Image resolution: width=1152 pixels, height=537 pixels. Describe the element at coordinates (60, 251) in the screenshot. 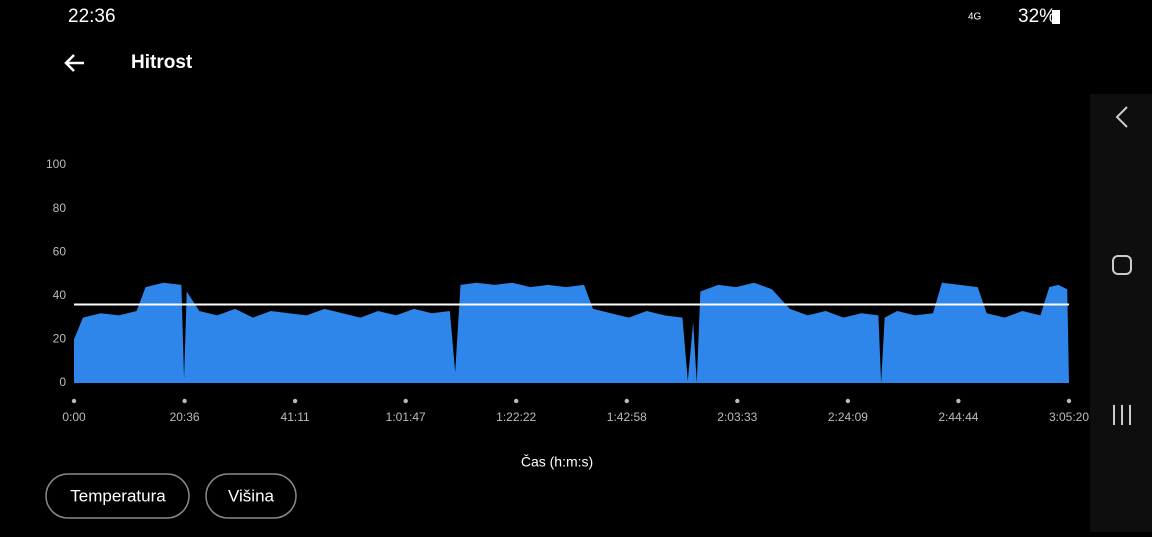

I see `y-tick-label: 60` at that location.